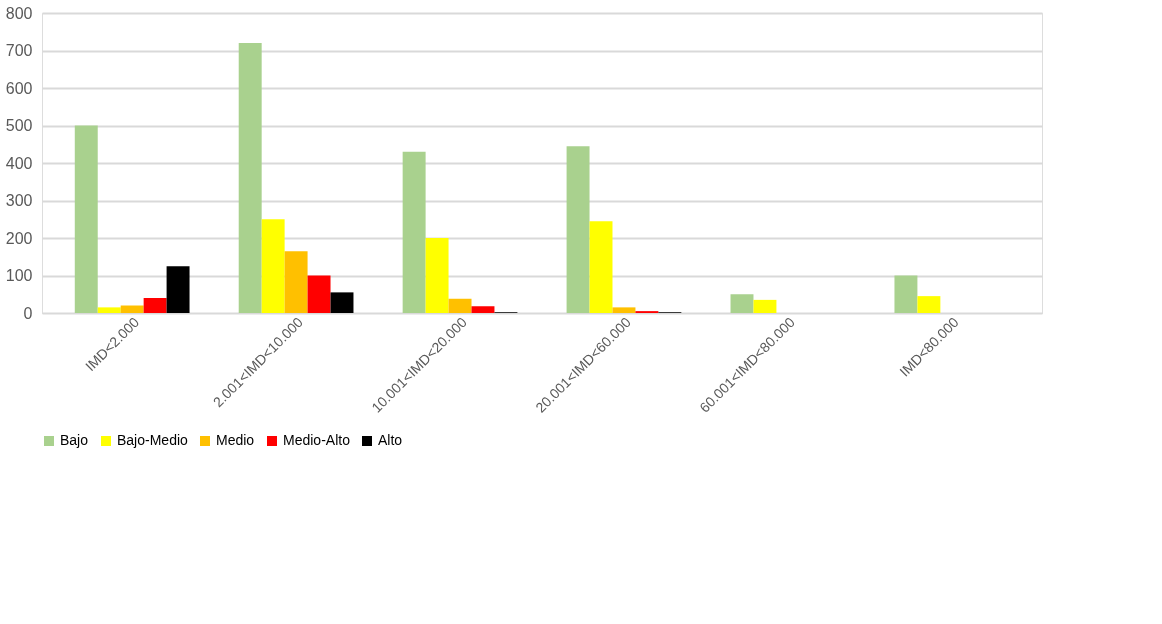 The height and width of the screenshot is (624, 1162). What do you see at coordinates (390, 440) in the screenshot?
I see `legend-label: Alto` at bounding box center [390, 440].